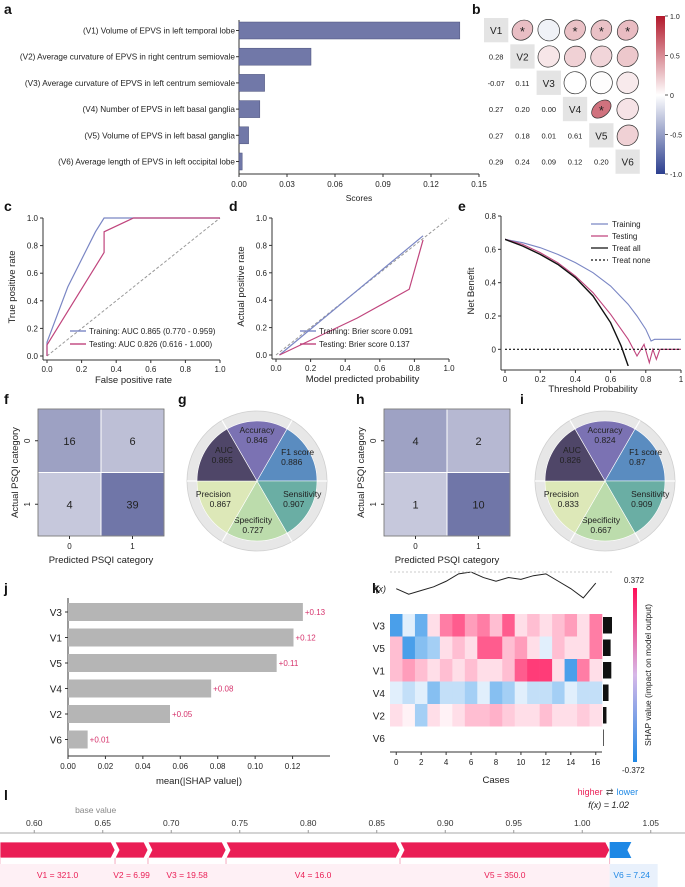 The height and width of the screenshot is (887, 685). I want to click on tick-label: 16, so click(595, 762).